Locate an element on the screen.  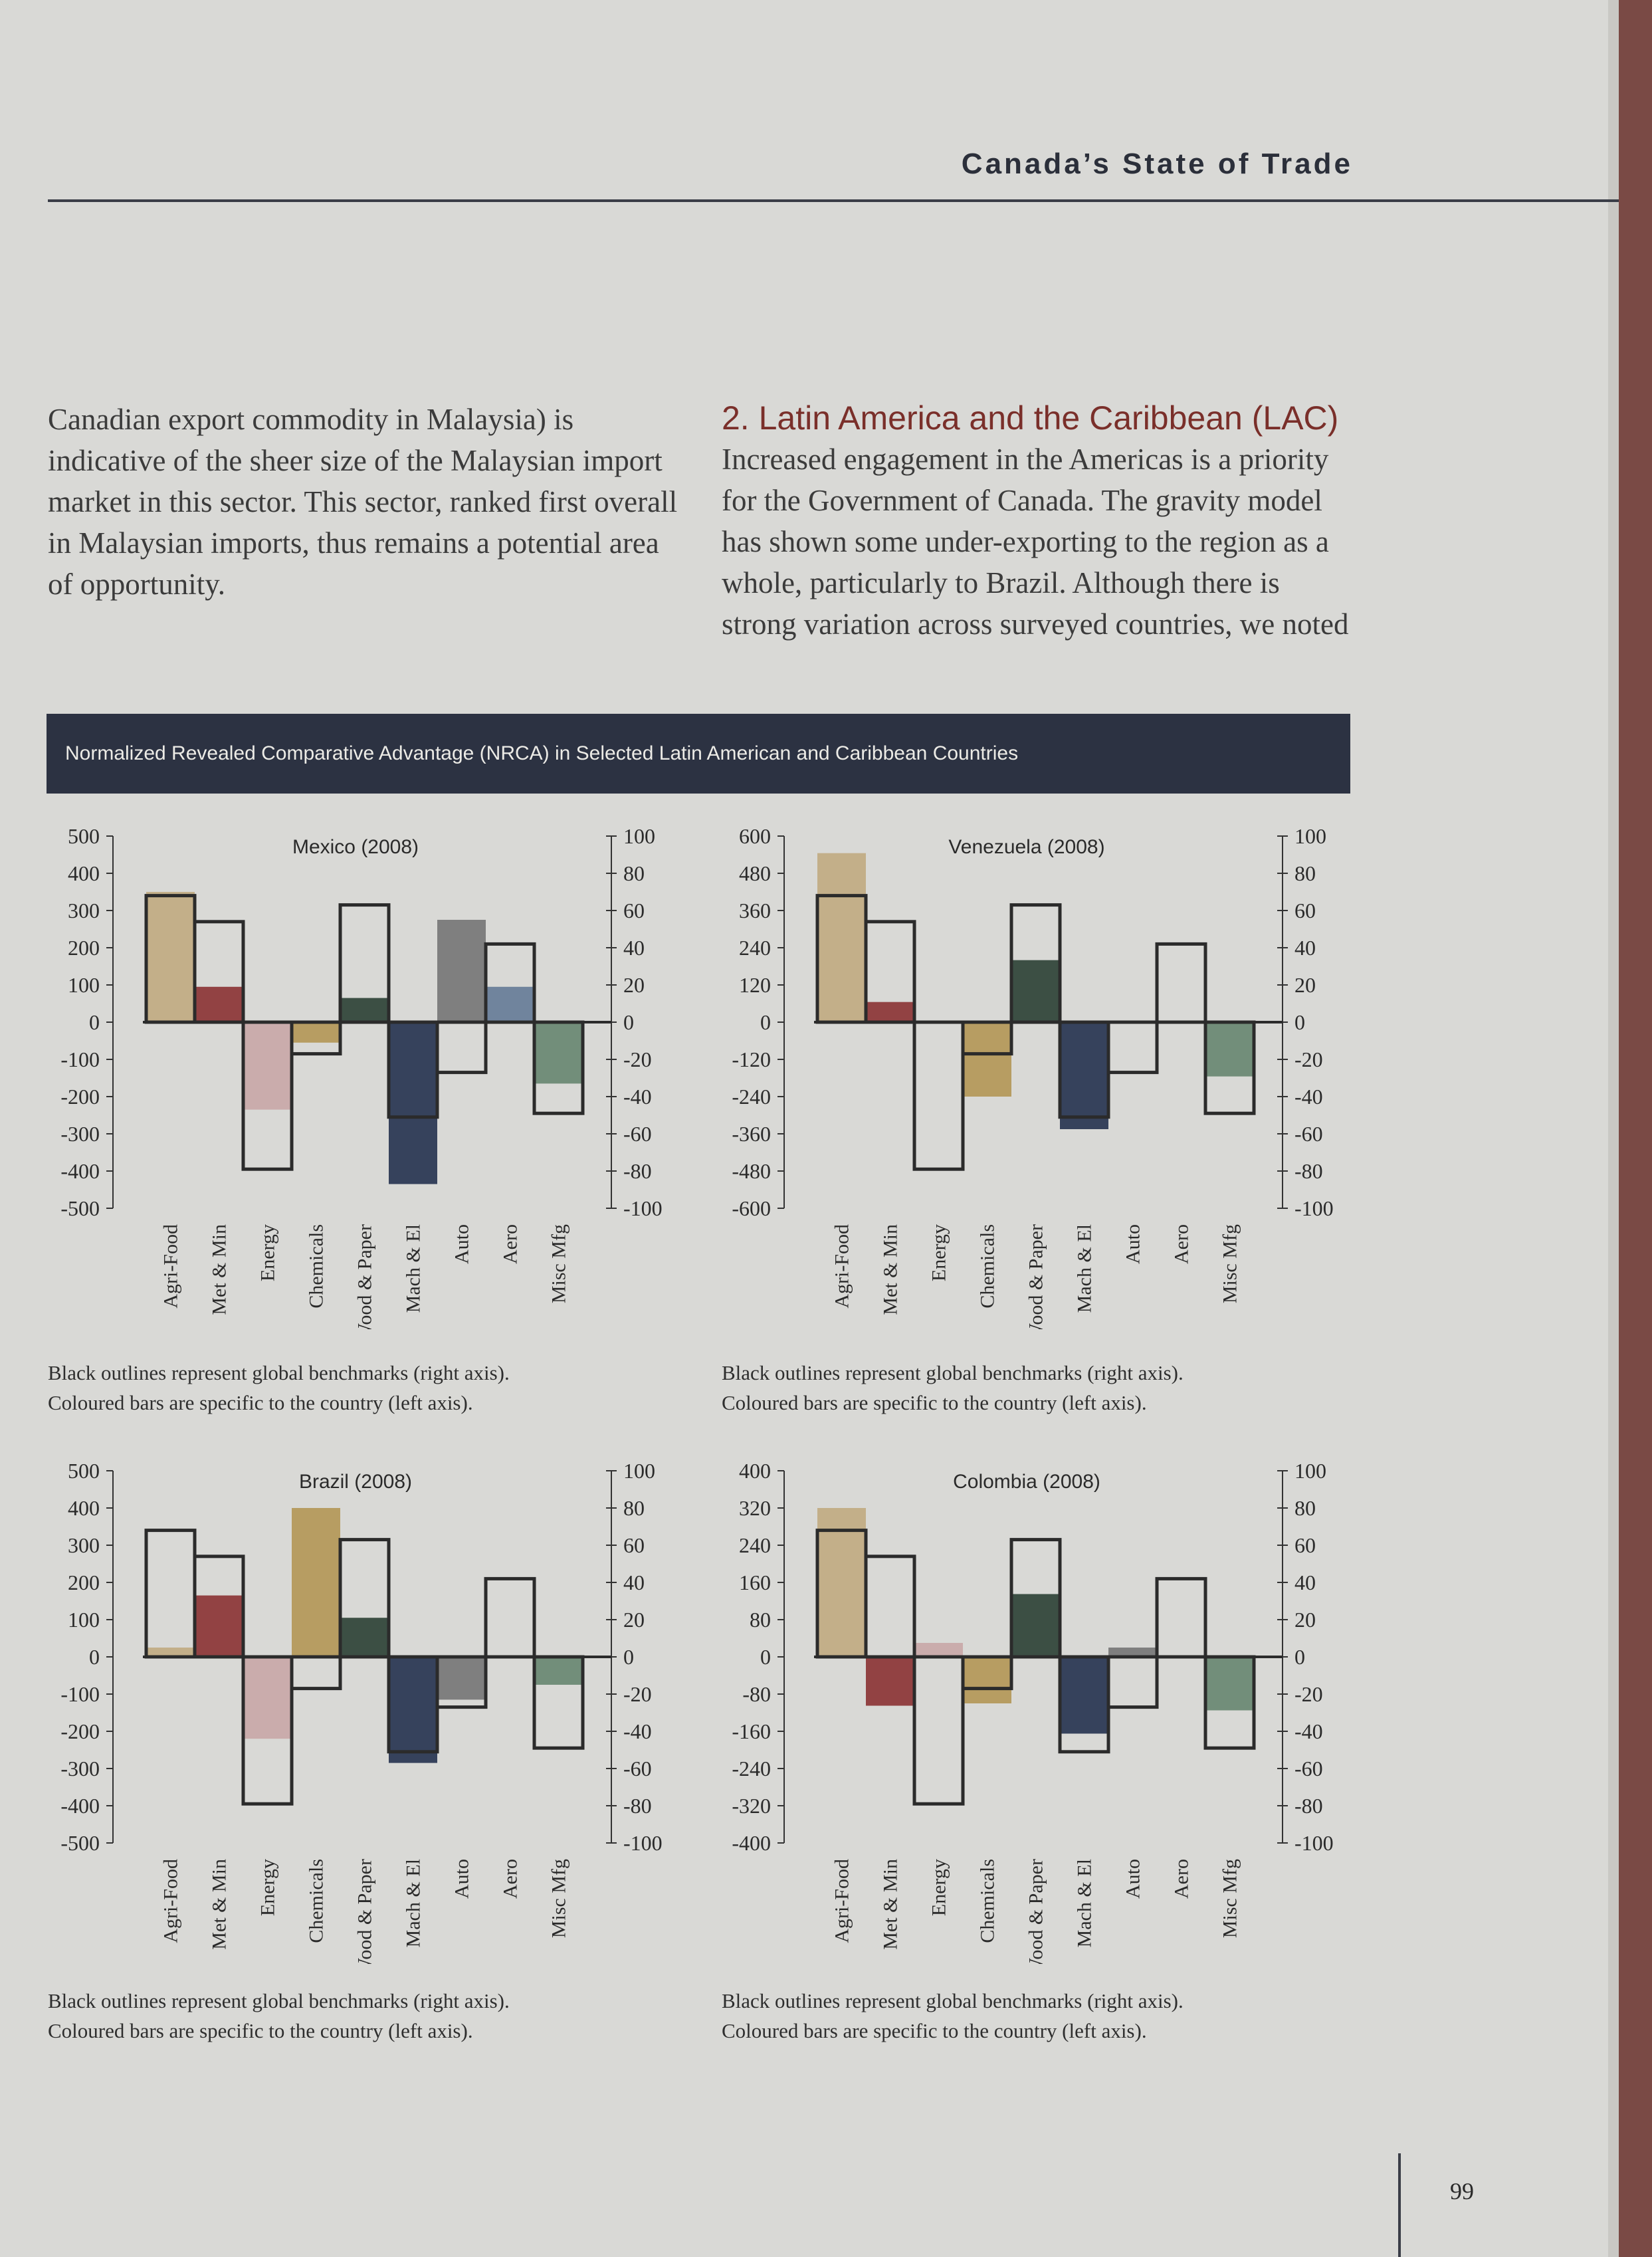
benchmark-outline-chemicals is located at coordinates (316, 1673).